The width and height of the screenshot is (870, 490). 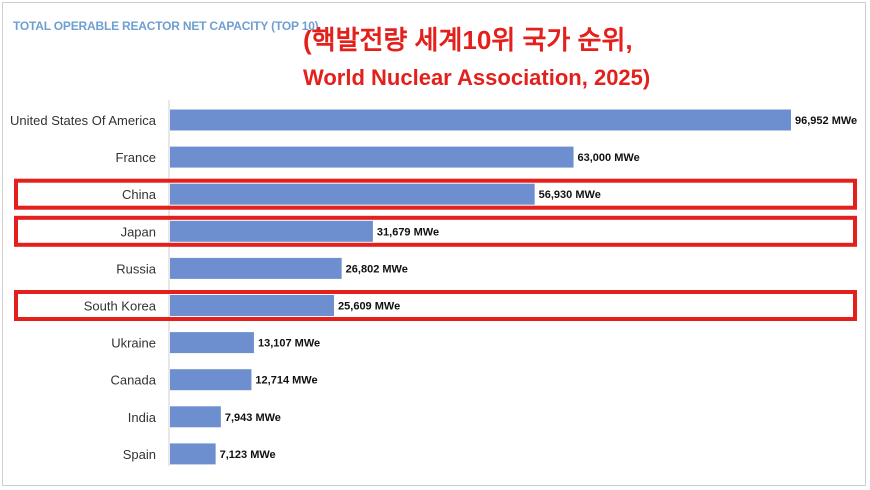 What do you see at coordinates (372, 157) in the screenshot?
I see `bar-france` at bounding box center [372, 157].